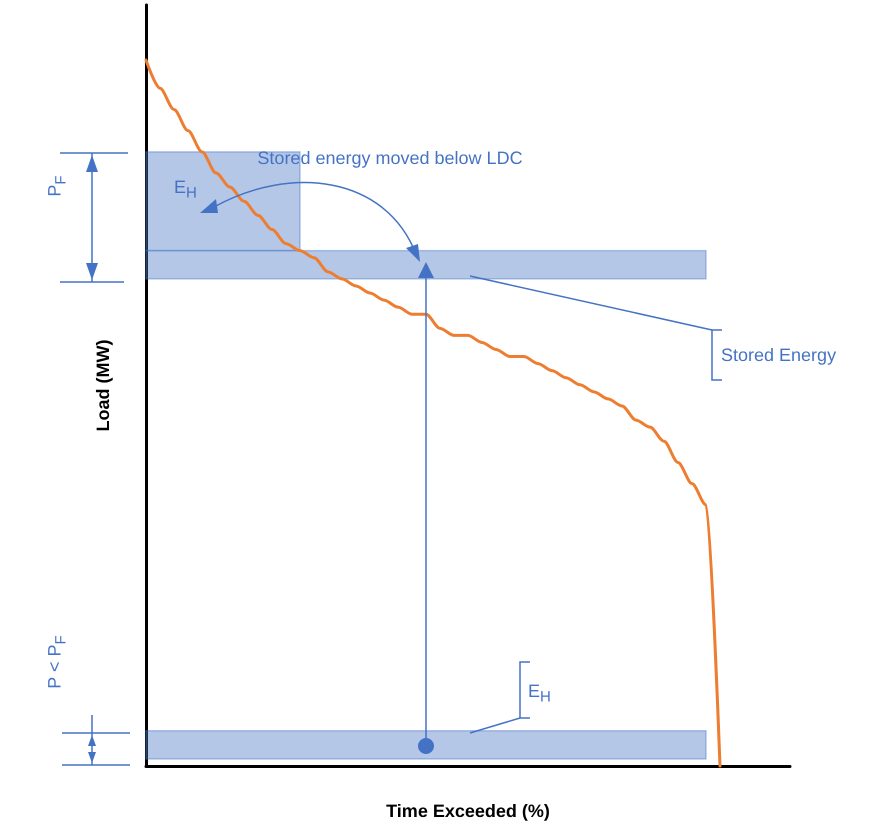  I want to click on x-axis-title: Time Exceeded (%), so click(468, 811).